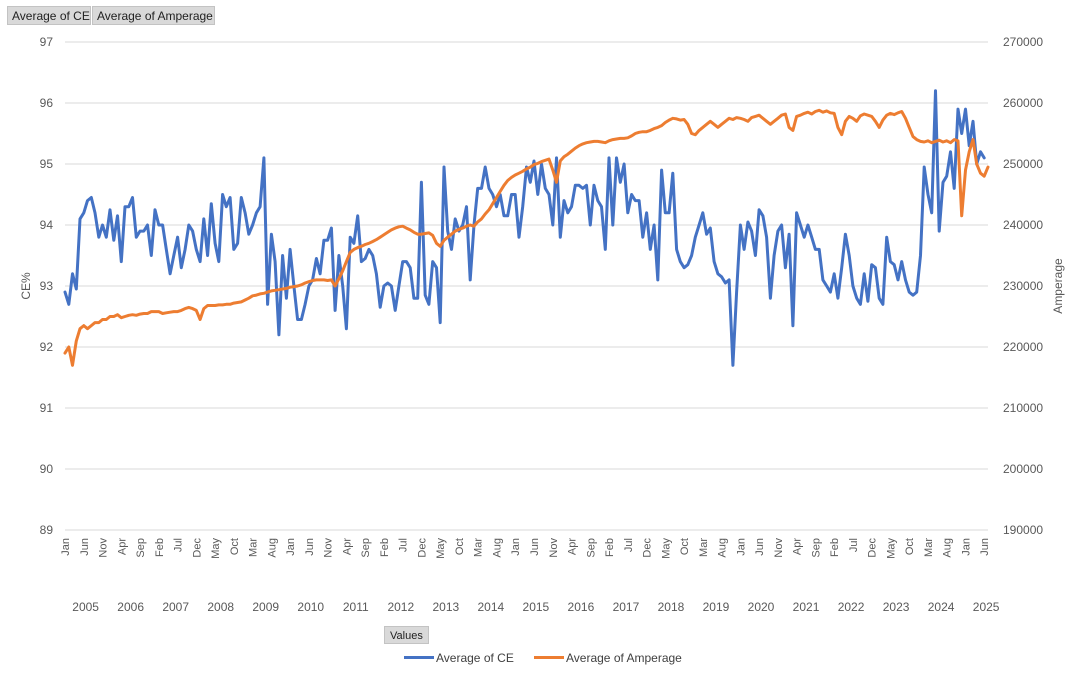 This screenshot has width=1080, height=674. What do you see at coordinates (47, 42) in the screenshot?
I see `y-tick-label: 97` at bounding box center [47, 42].